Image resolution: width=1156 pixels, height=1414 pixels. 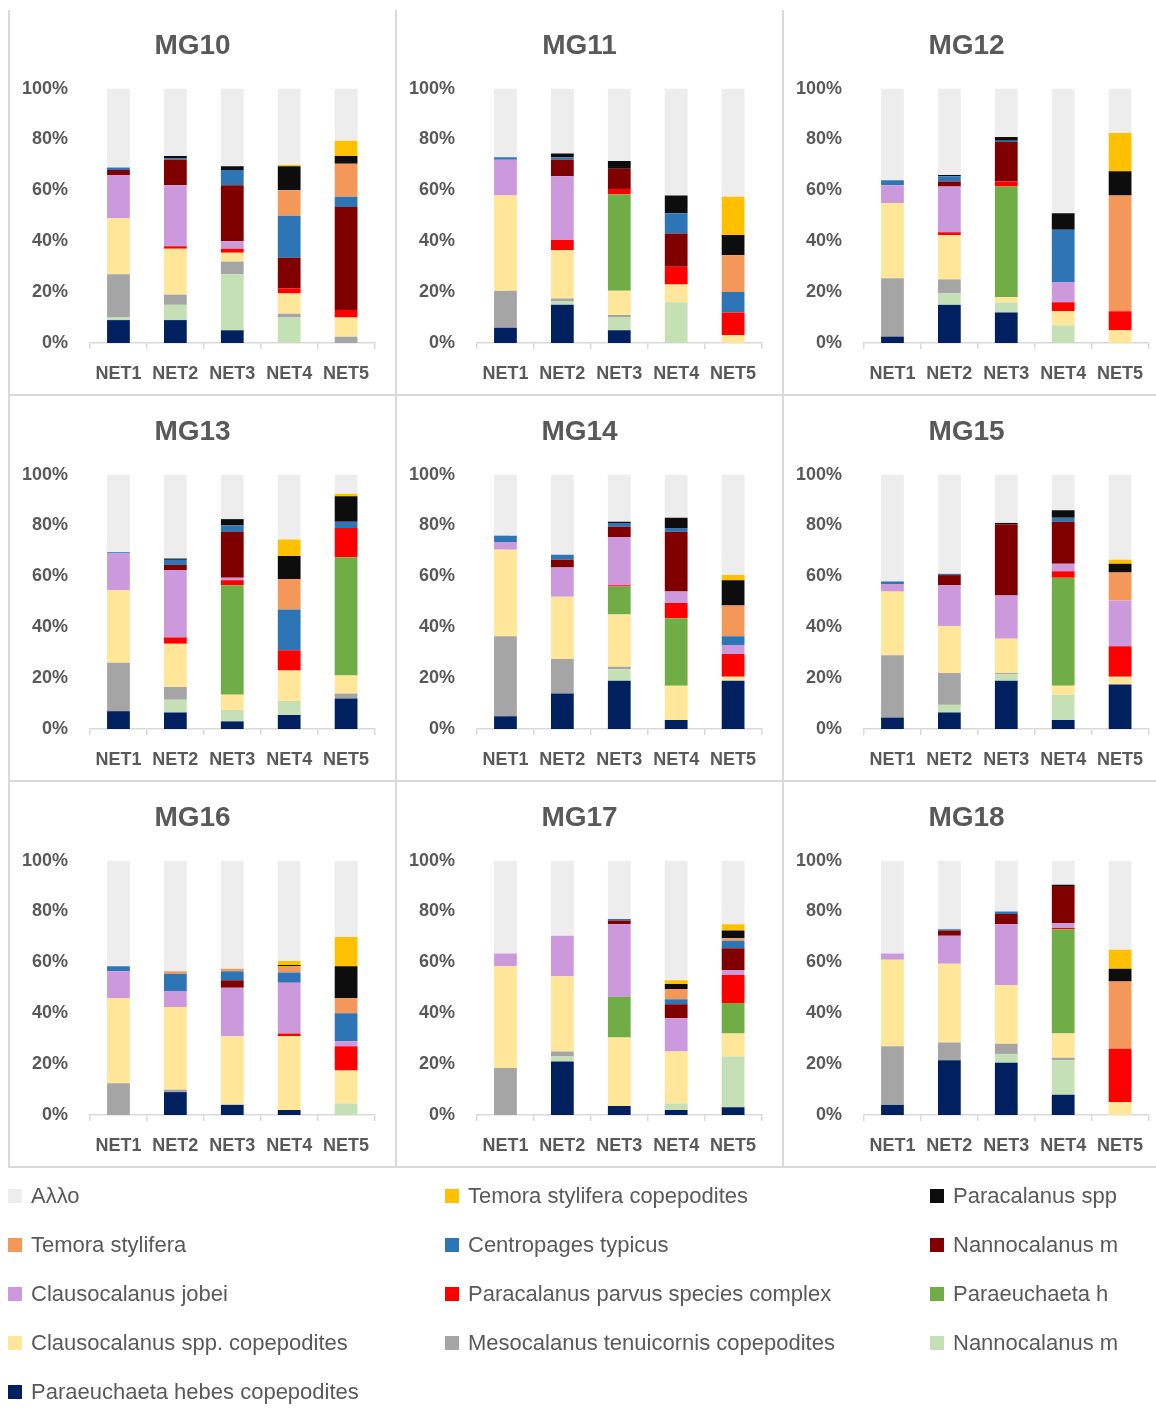 I want to click on legend-label: Centropages typicus, so click(x=568, y=1244).